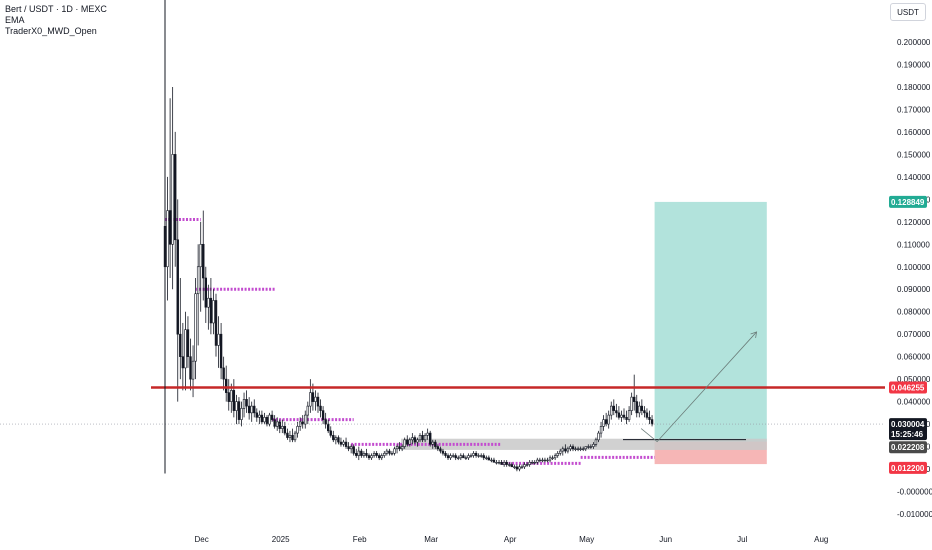  I want to click on indicator-traderx0: TraderX0_MWD_Open, so click(51, 31).